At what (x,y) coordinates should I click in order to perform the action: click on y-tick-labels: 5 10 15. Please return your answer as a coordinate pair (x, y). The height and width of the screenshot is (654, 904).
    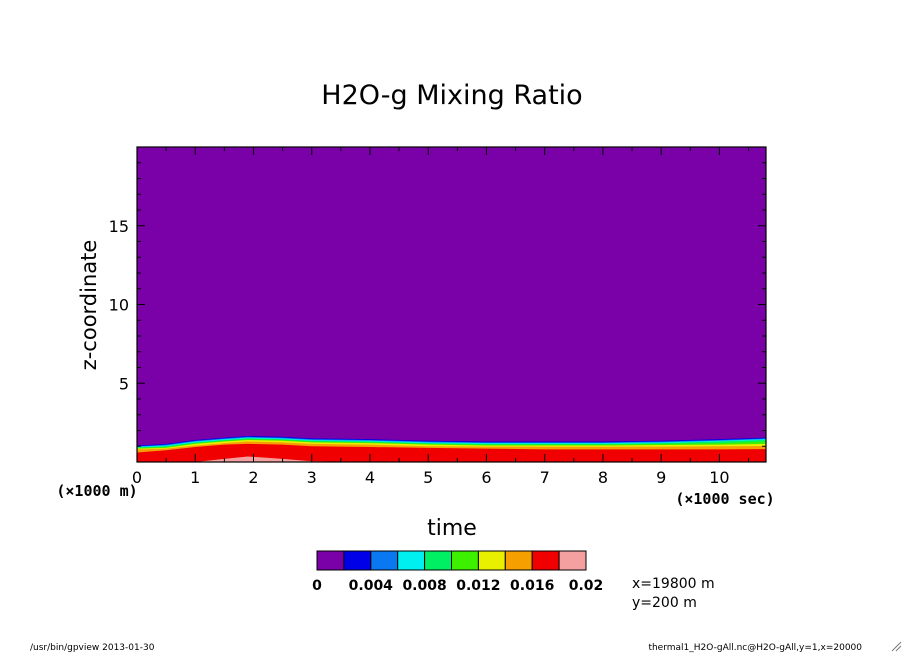
    Looking at the image, I should click on (119, 305).